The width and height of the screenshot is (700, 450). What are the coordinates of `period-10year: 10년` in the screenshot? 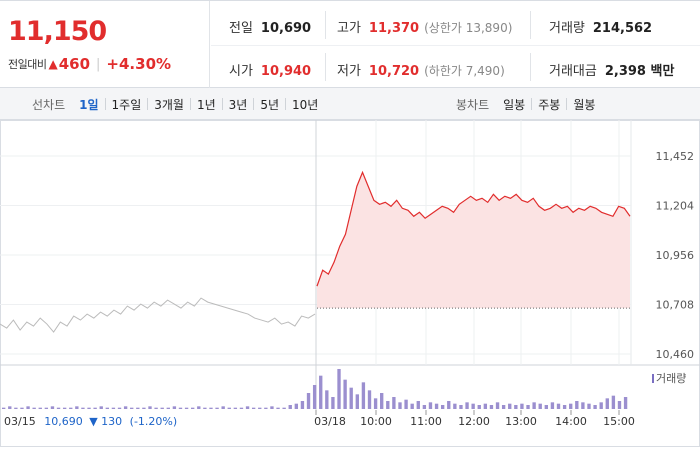 It's located at (305, 104).